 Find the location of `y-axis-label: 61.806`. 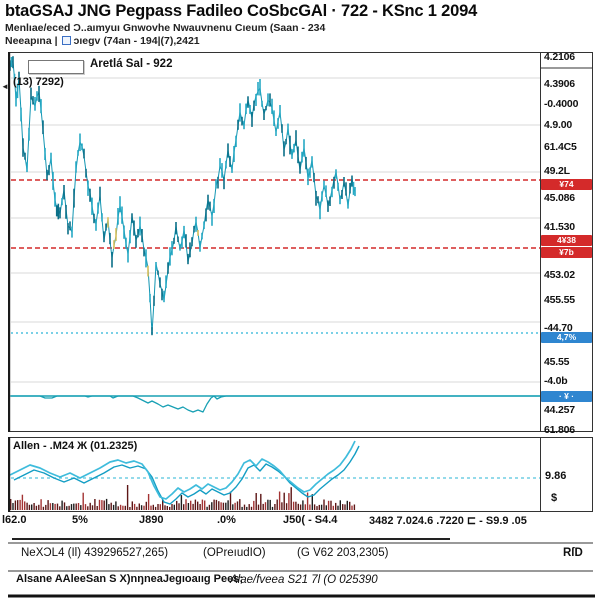

y-axis-label: 61.806 is located at coordinates (559, 430).